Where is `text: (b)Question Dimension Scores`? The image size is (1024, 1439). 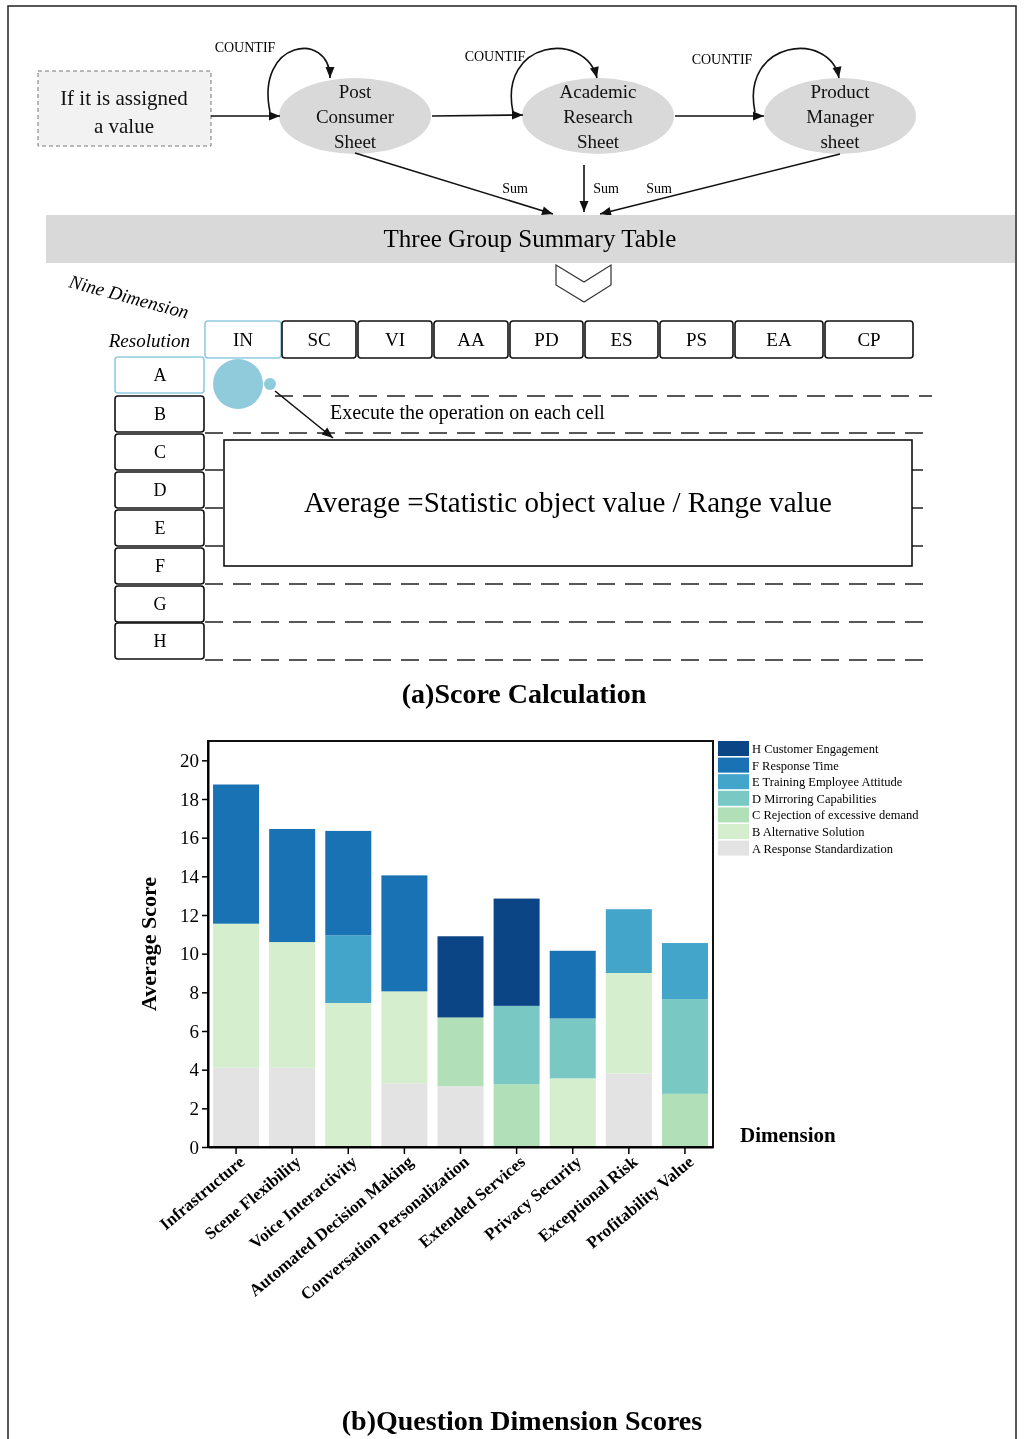 text: (b)Question Dimension Scores is located at coordinates (522, 1420).